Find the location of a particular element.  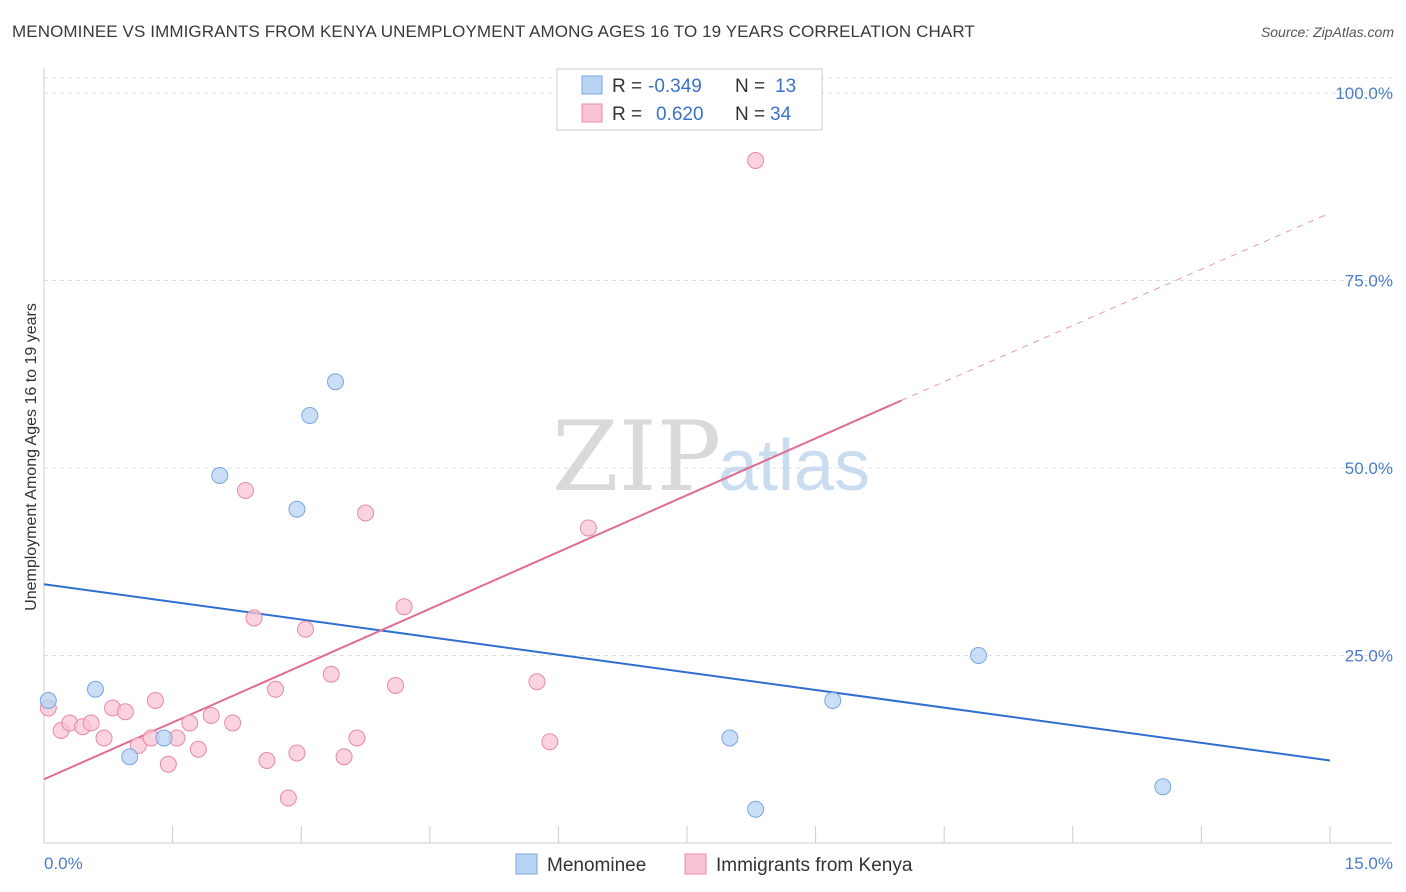

y-tick-label-0: 25.0% is located at coordinates (1369, 656).